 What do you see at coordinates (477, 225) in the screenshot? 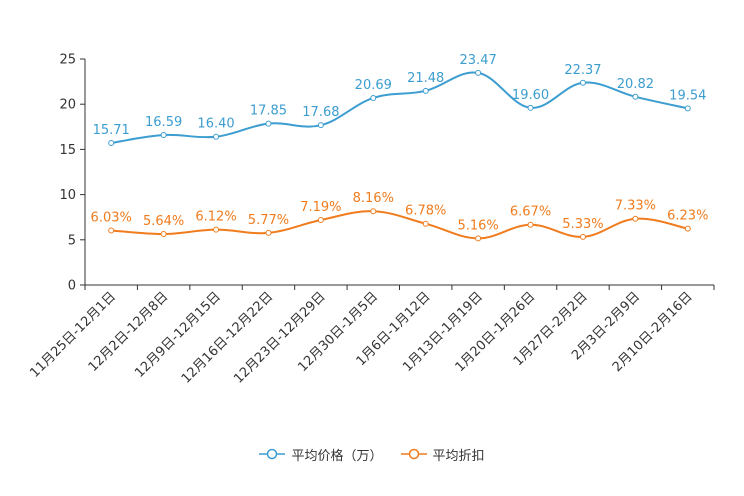
I see `data-label: 5.16%` at bounding box center [477, 225].